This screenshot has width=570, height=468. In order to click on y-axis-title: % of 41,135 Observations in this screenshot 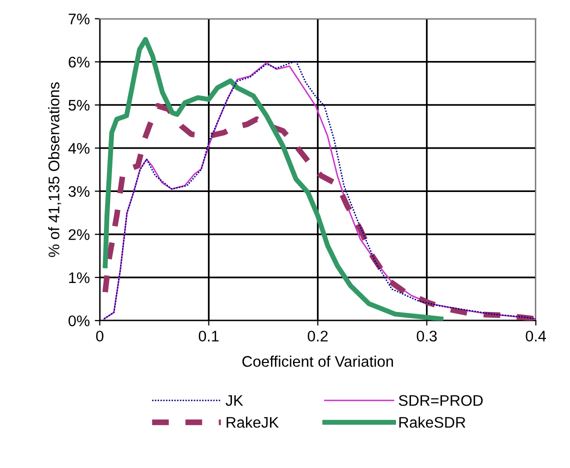, I will do `click(55, 169)`.